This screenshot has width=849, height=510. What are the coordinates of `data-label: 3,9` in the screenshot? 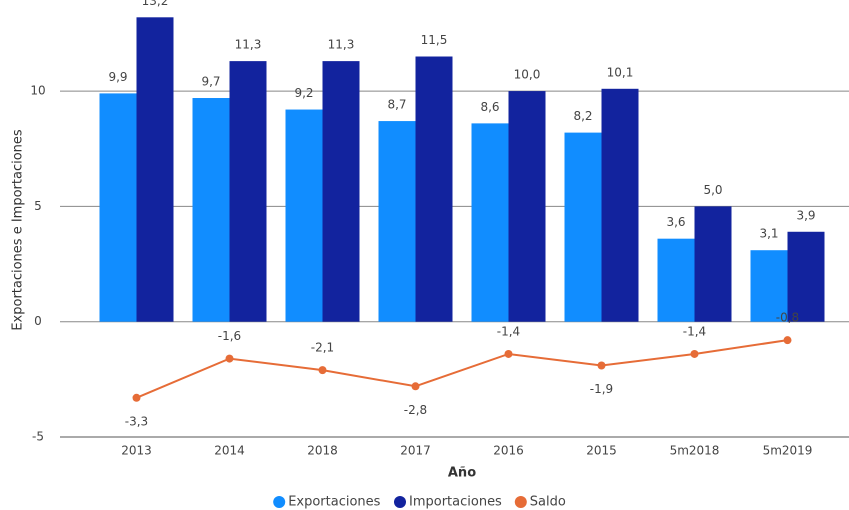 It's located at (805, 215).